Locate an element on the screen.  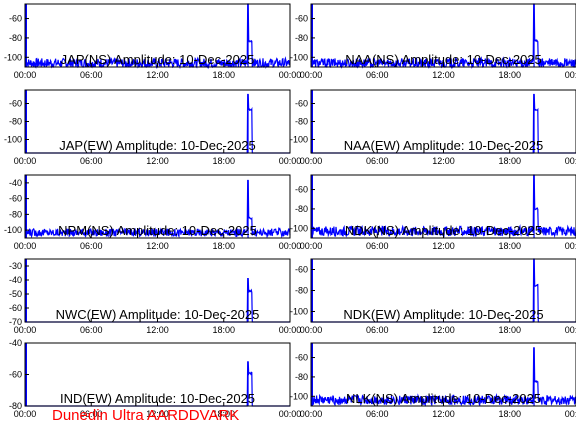
panel-title: NDK(NS) Amplitude: 10-Dec-2025 is located at coordinates (443, 230).